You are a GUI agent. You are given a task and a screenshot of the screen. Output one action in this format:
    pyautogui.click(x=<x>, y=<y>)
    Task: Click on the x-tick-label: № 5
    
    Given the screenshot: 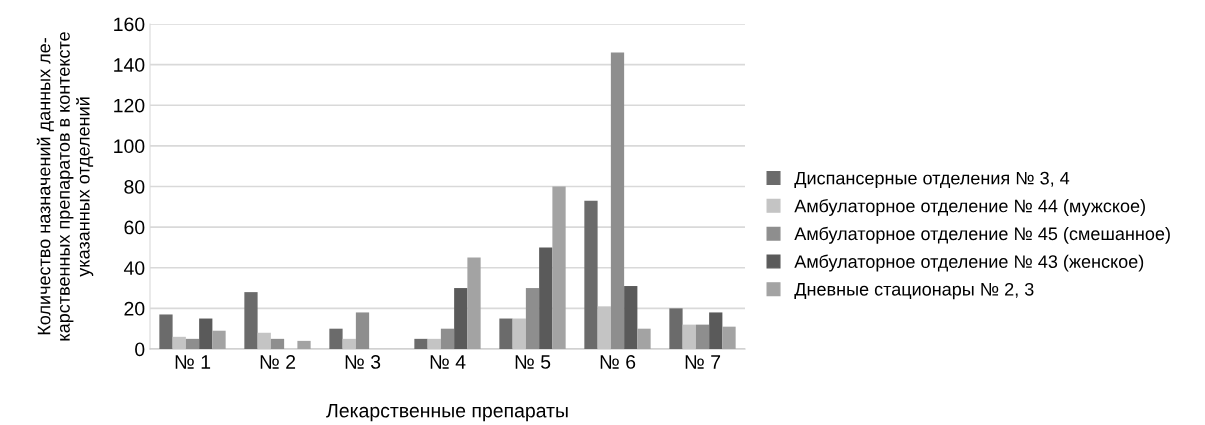 What is the action you would take?
    pyautogui.click(x=533, y=362)
    